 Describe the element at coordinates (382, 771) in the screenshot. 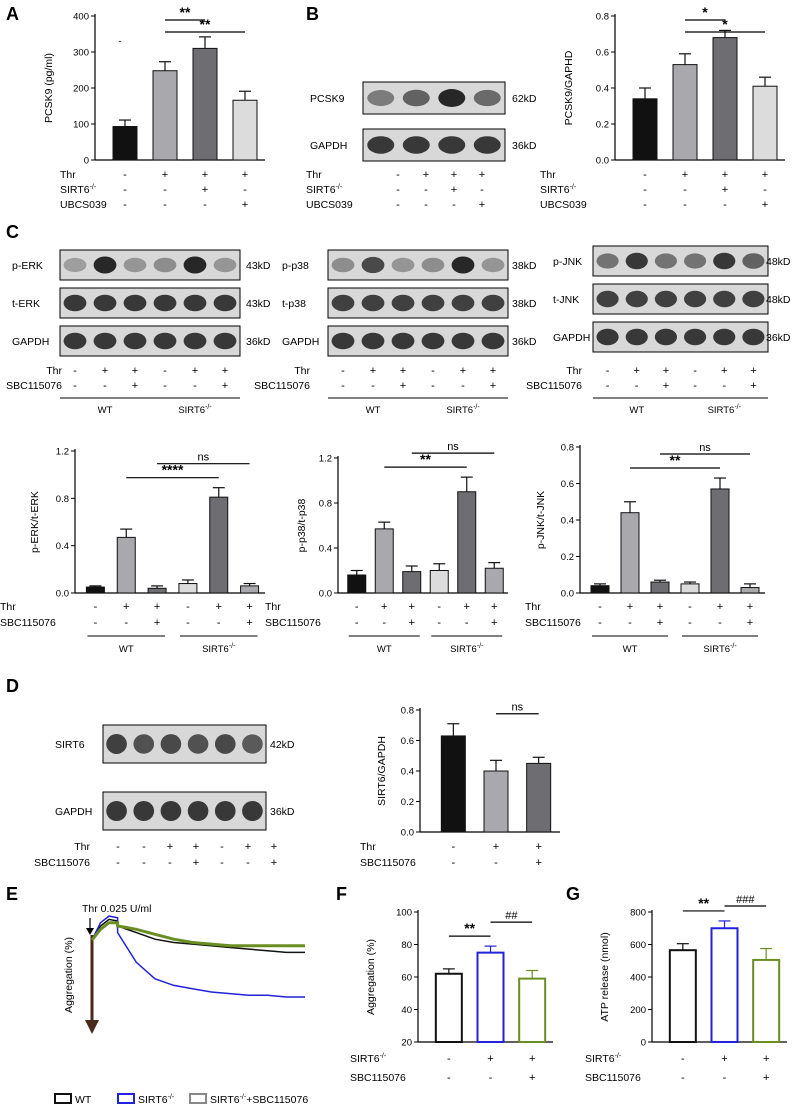

I see `y-axis-label: SIRT6/GAPDH` at that location.